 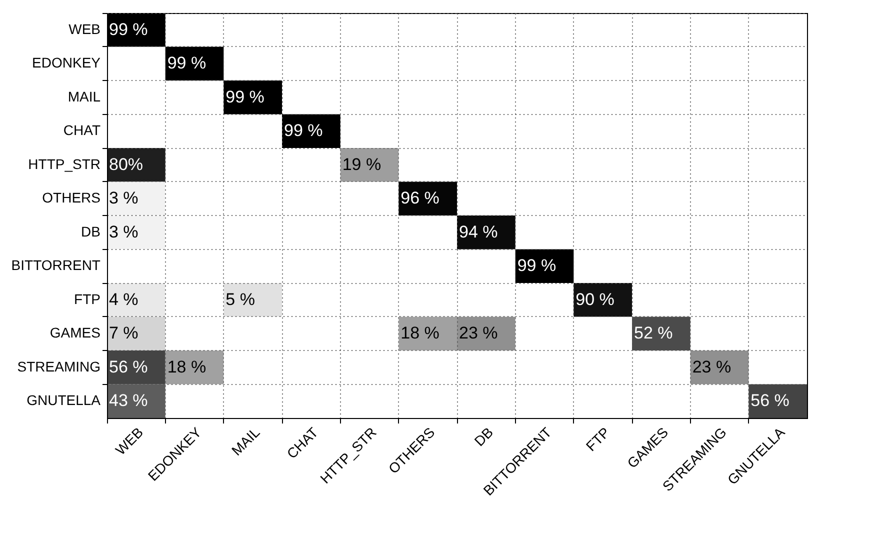 I want to click on data-label: 4 %, so click(x=123, y=299).